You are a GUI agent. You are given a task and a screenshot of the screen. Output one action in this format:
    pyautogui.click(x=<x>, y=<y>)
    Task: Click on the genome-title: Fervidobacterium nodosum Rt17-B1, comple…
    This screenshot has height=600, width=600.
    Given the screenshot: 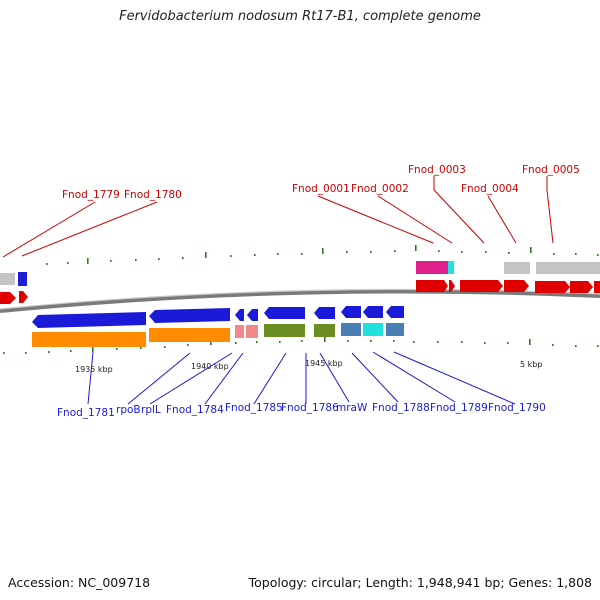 What is the action you would take?
    pyautogui.click(x=300, y=16)
    